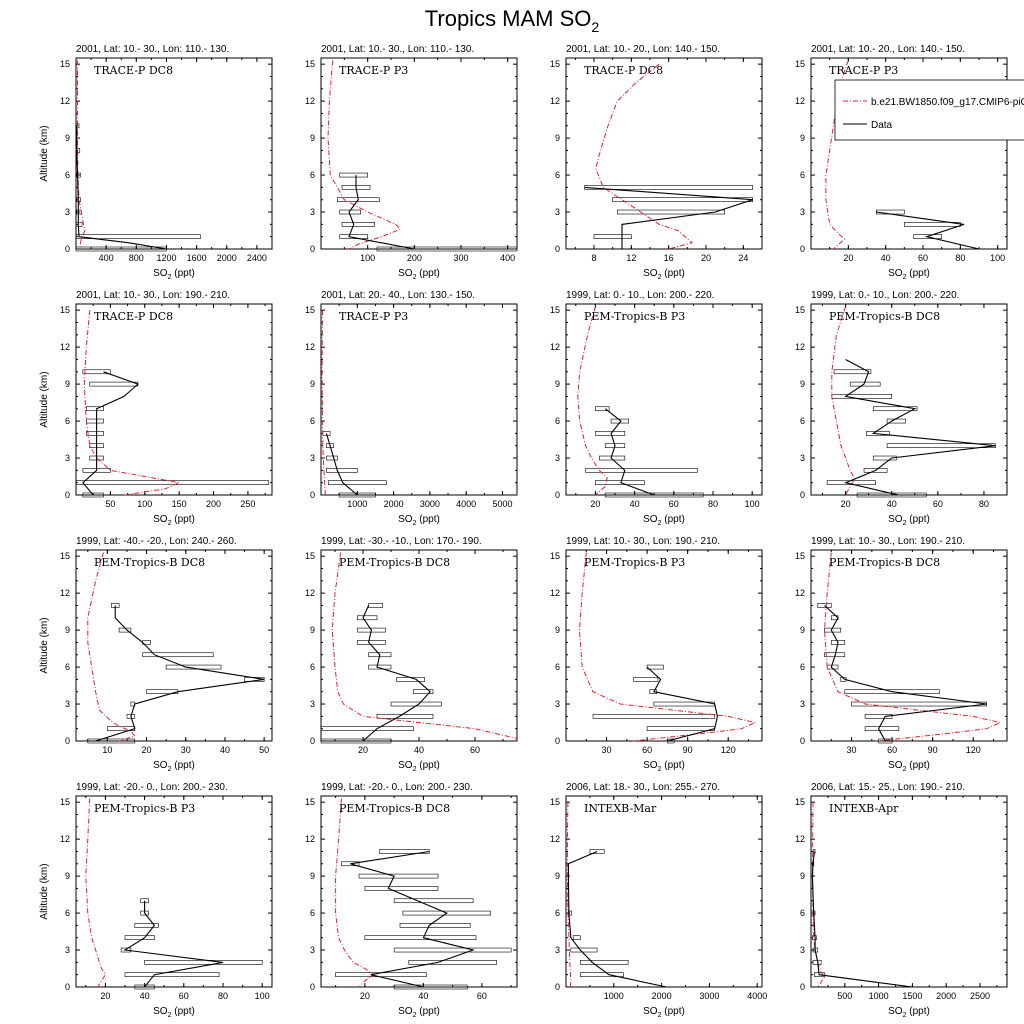 This screenshot has width=1024, height=1024. I want to click on y-tick-label: 3, so click(557, 950).